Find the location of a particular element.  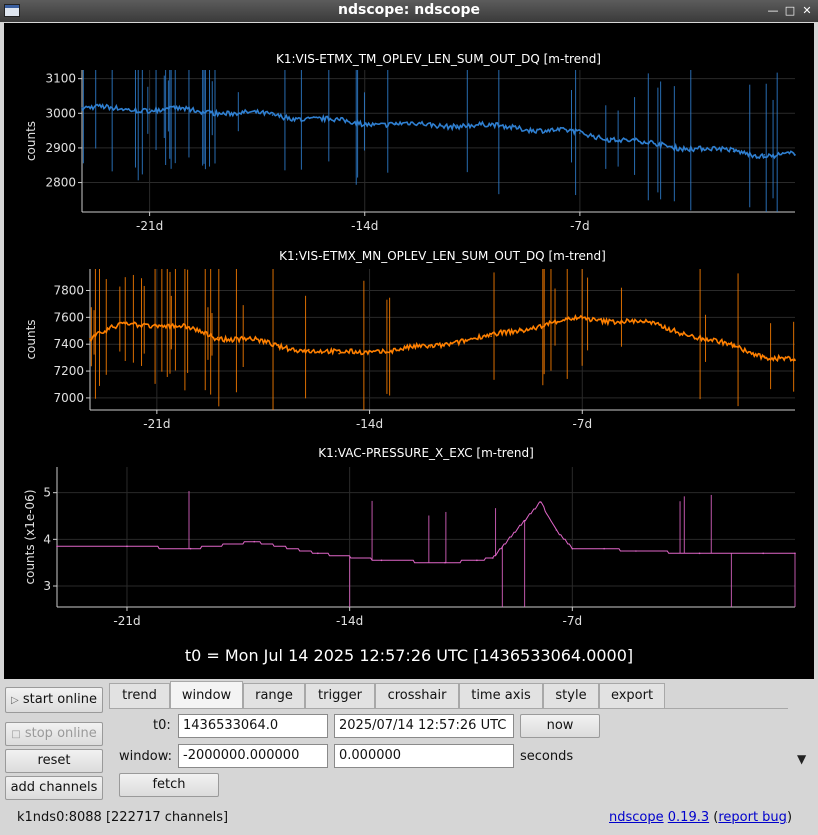

y-tick-label: 3 is located at coordinates (47, 586).